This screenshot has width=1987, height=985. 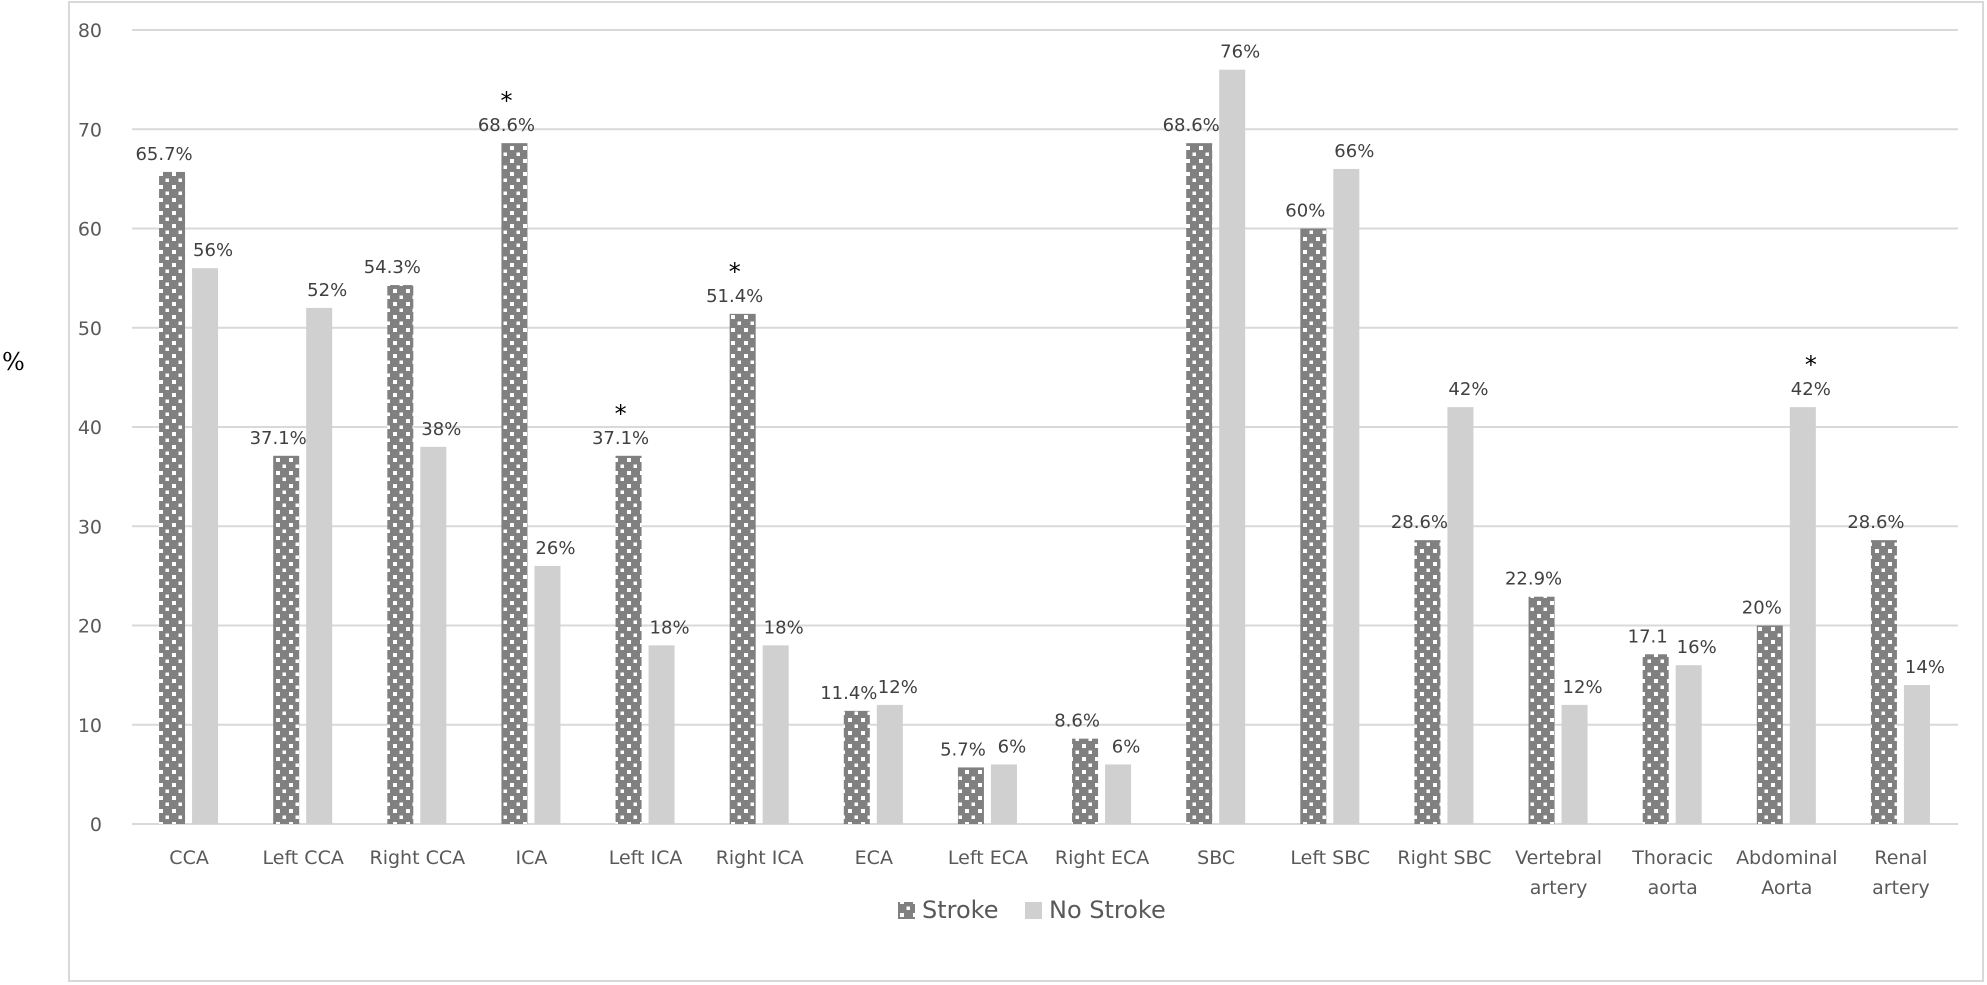 What do you see at coordinates (90, 527) in the screenshot?
I see `y-tick-label: 30` at bounding box center [90, 527].